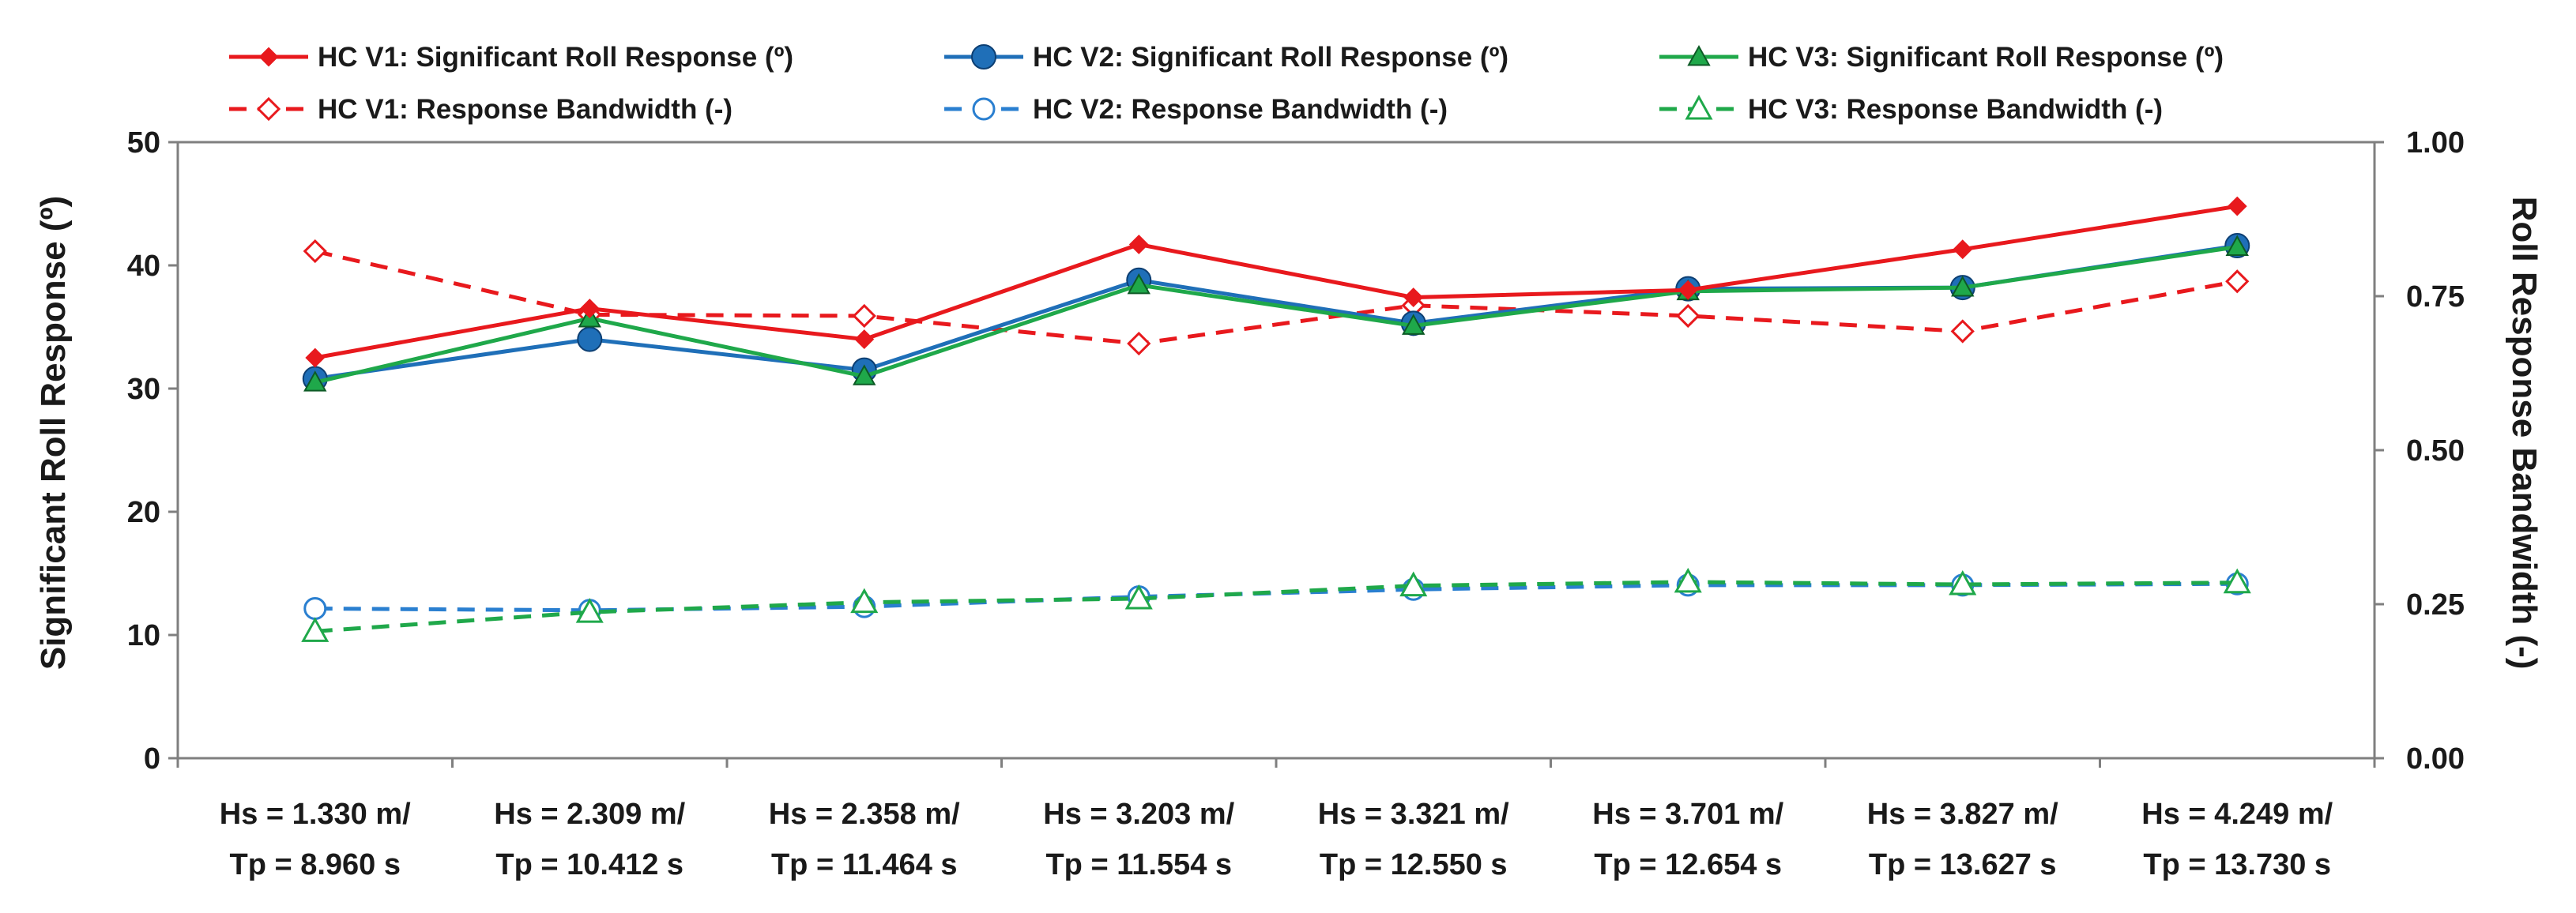  Describe the element at coordinates (143, 635) in the screenshot. I see `y-tick-label: 10` at that location.